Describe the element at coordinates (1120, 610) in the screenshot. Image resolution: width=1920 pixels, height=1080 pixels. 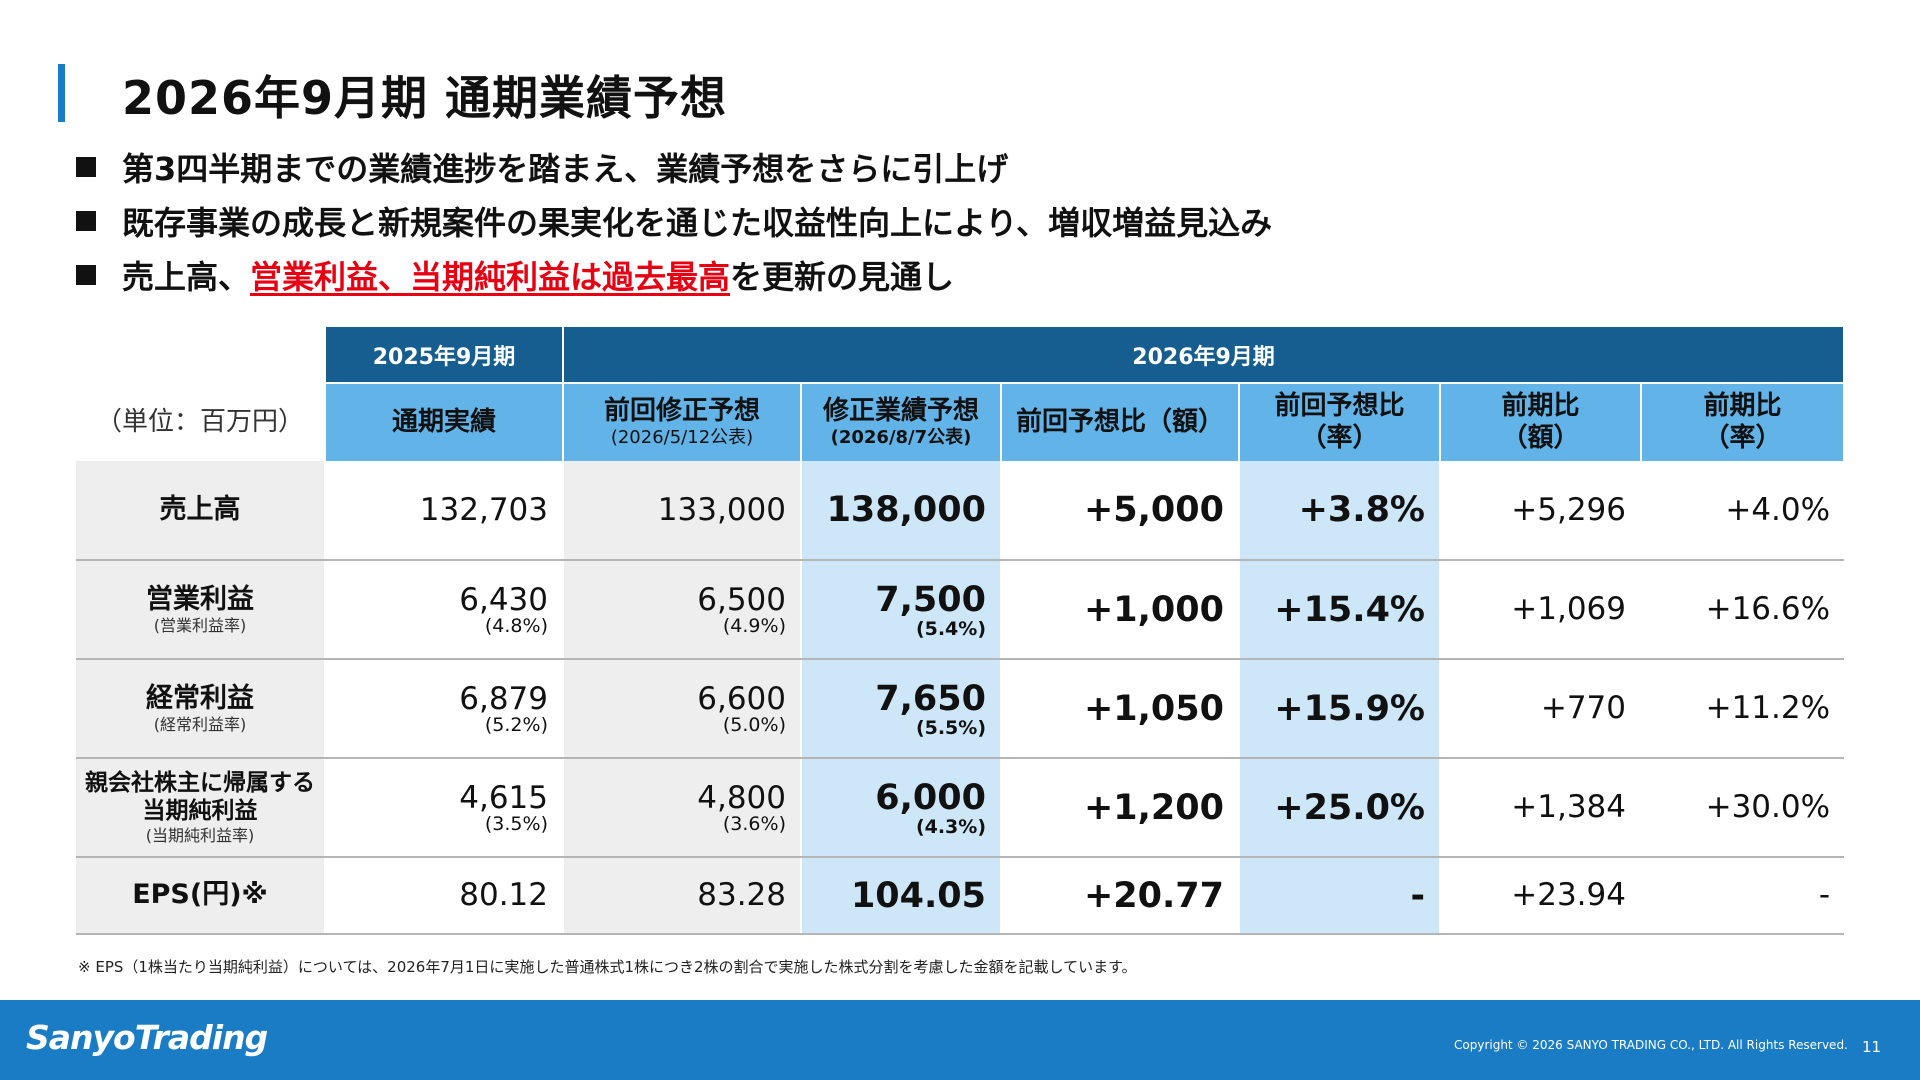
I see `cell-vs-prev-amount: +1,000` at that location.